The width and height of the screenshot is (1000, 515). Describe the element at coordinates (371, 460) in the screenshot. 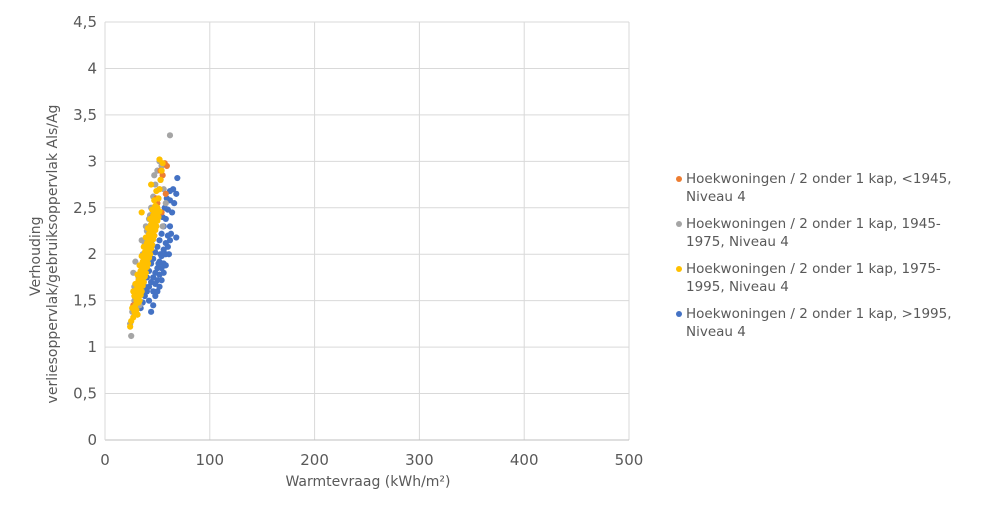

I see `x-tick-labels: 0 100 200 300 400 500` at that location.